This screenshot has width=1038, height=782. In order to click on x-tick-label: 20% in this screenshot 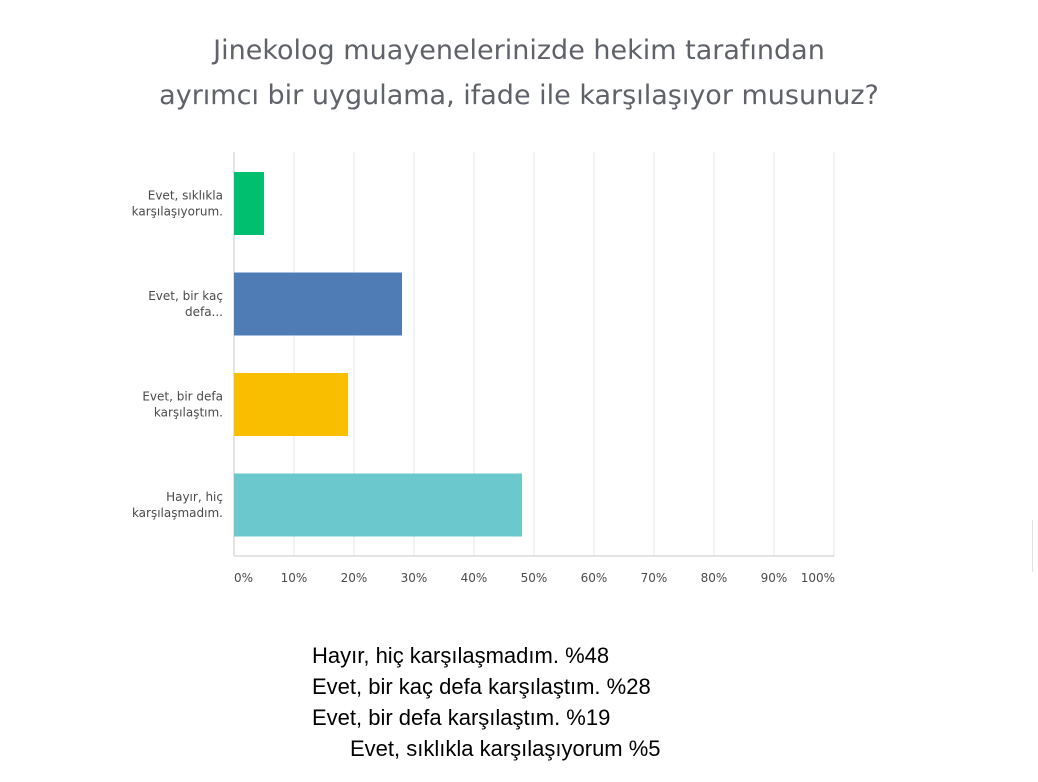, I will do `click(354, 578)`.